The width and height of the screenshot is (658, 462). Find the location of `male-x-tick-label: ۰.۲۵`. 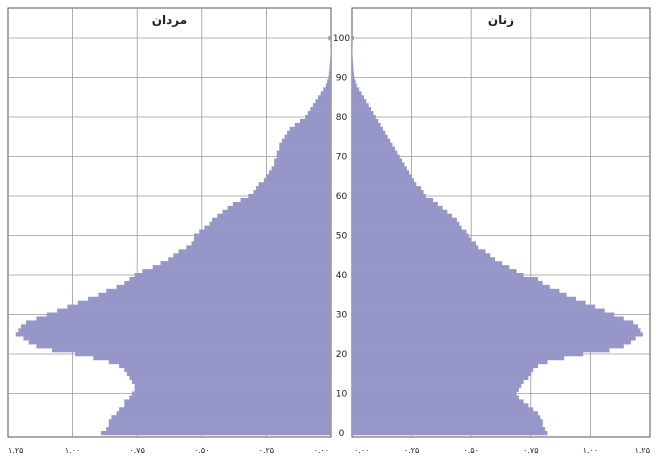

male-x-tick-label: ۰.۲۵ is located at coordinates (266, 450).